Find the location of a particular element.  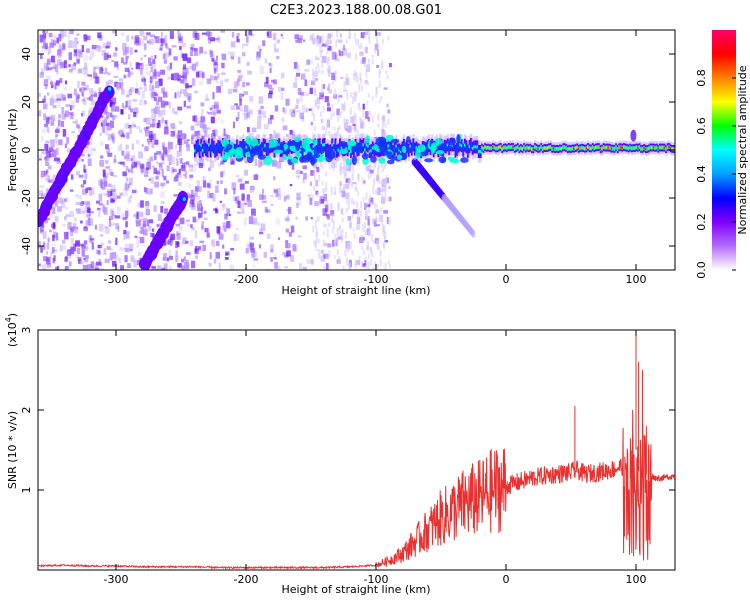

colorbar-tick-label: 0.0 is located at coordinates (701, 270).